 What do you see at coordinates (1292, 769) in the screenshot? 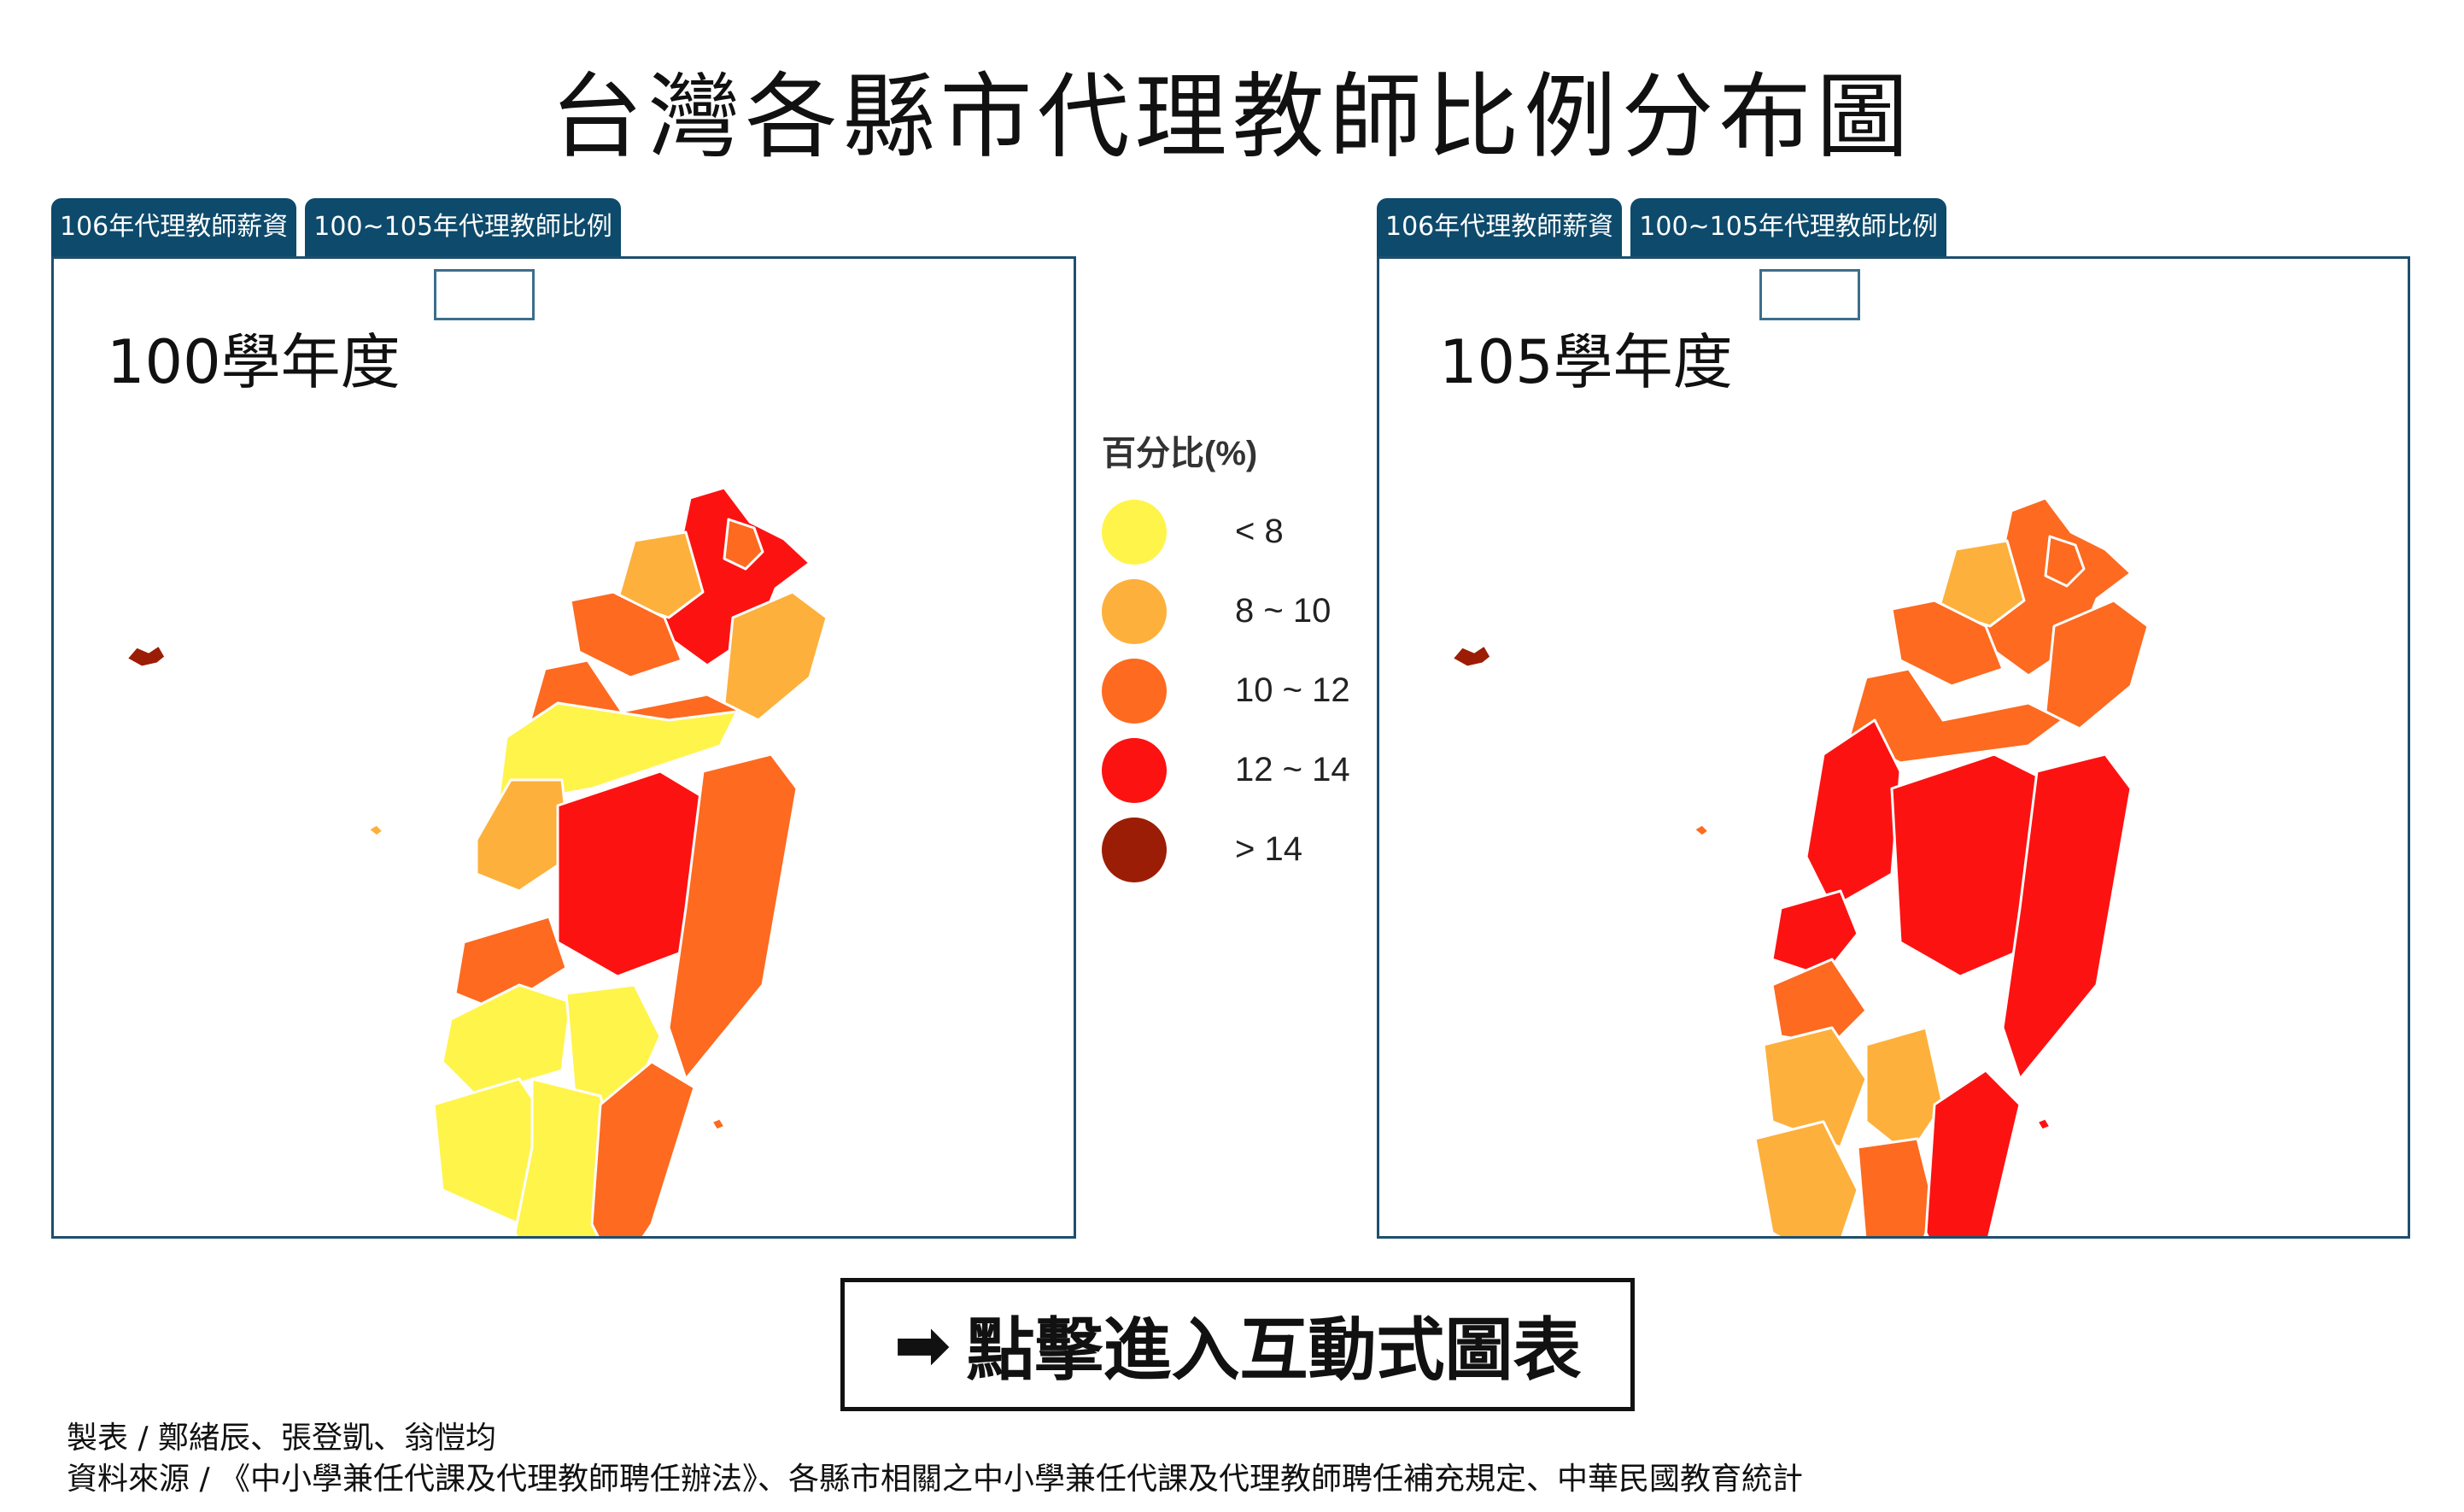
I see `legend-label: 12 ~ 14` at bounding box center [1292, 769].